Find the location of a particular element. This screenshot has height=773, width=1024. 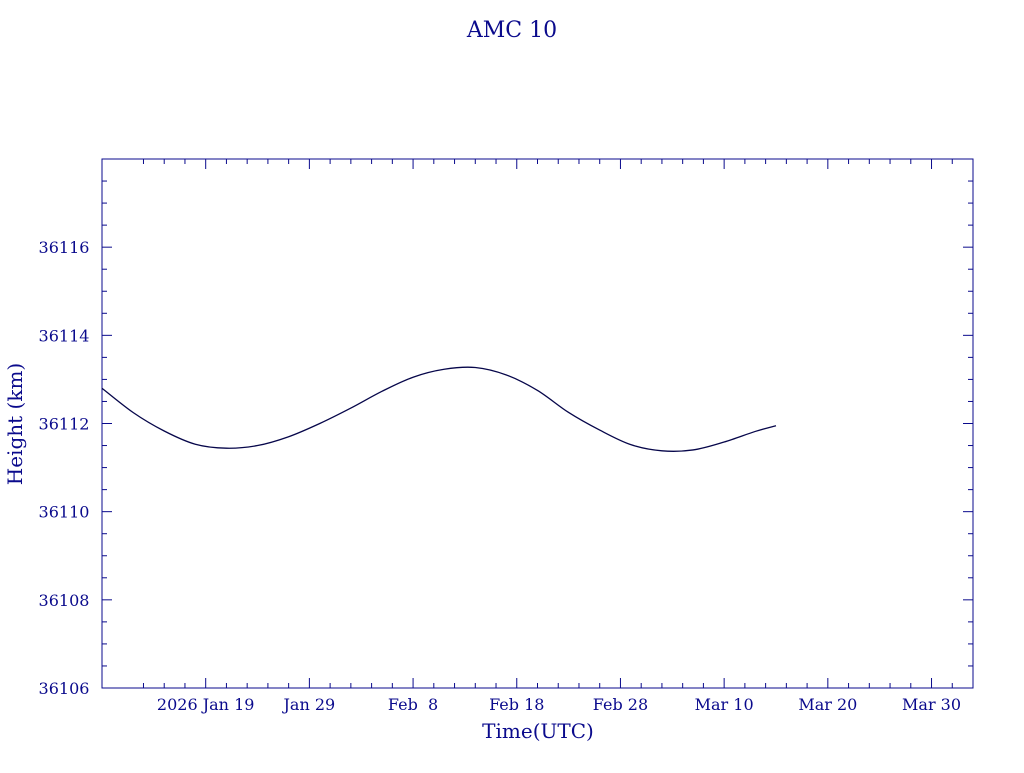

y-tick-label: 36110 is located at coordinates (64, 512).